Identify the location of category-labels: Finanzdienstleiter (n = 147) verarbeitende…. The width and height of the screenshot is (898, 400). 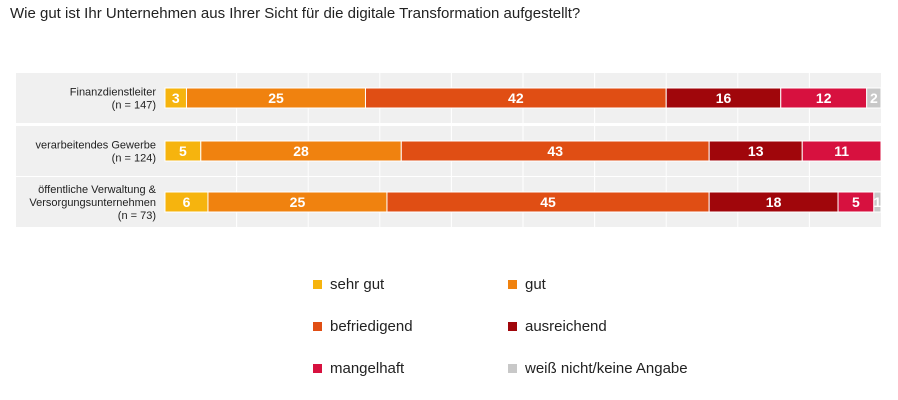
(92, 155).